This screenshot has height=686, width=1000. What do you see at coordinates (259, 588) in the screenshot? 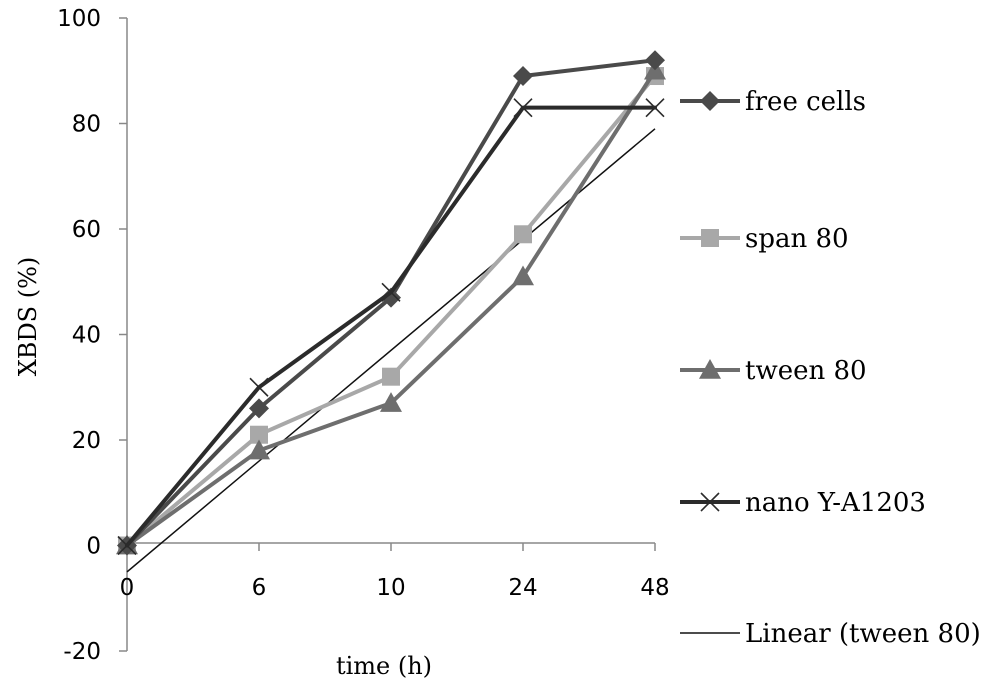
I see `x-tick-label: 6` at bounding box center [259, 588].